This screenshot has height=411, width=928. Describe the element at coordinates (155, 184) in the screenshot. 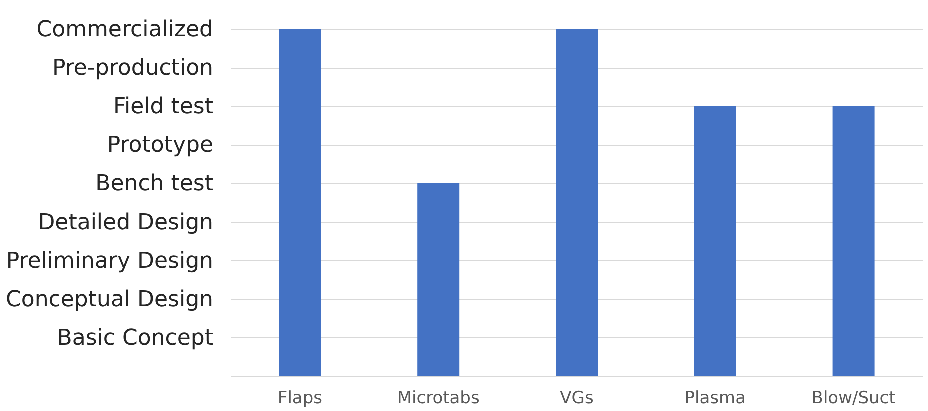

I see `text: Bench test` at that location.